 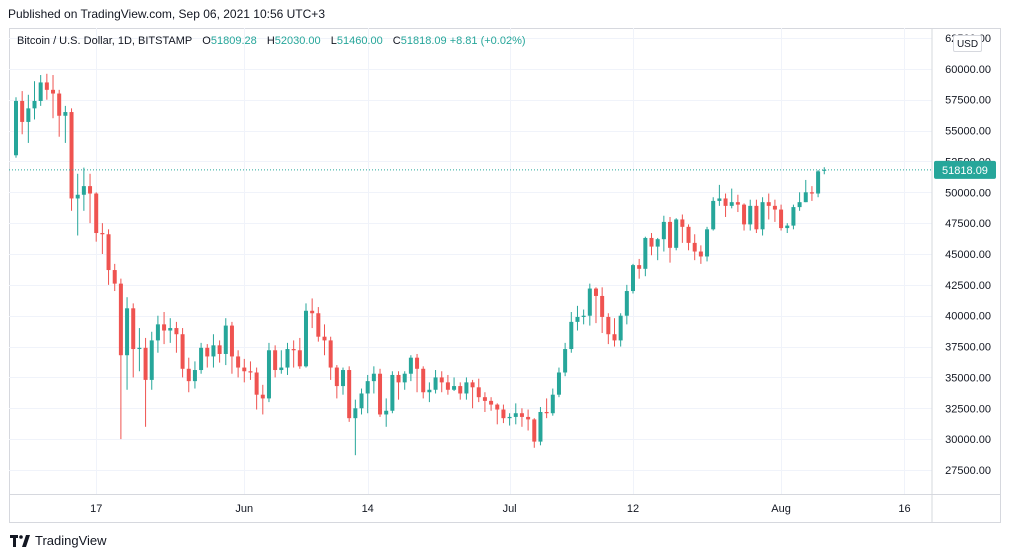 What do you see at coordinates (968, 409) in the screenshot?
I see `price-tick-label: 32500.00` at bounding box center [968, 409].